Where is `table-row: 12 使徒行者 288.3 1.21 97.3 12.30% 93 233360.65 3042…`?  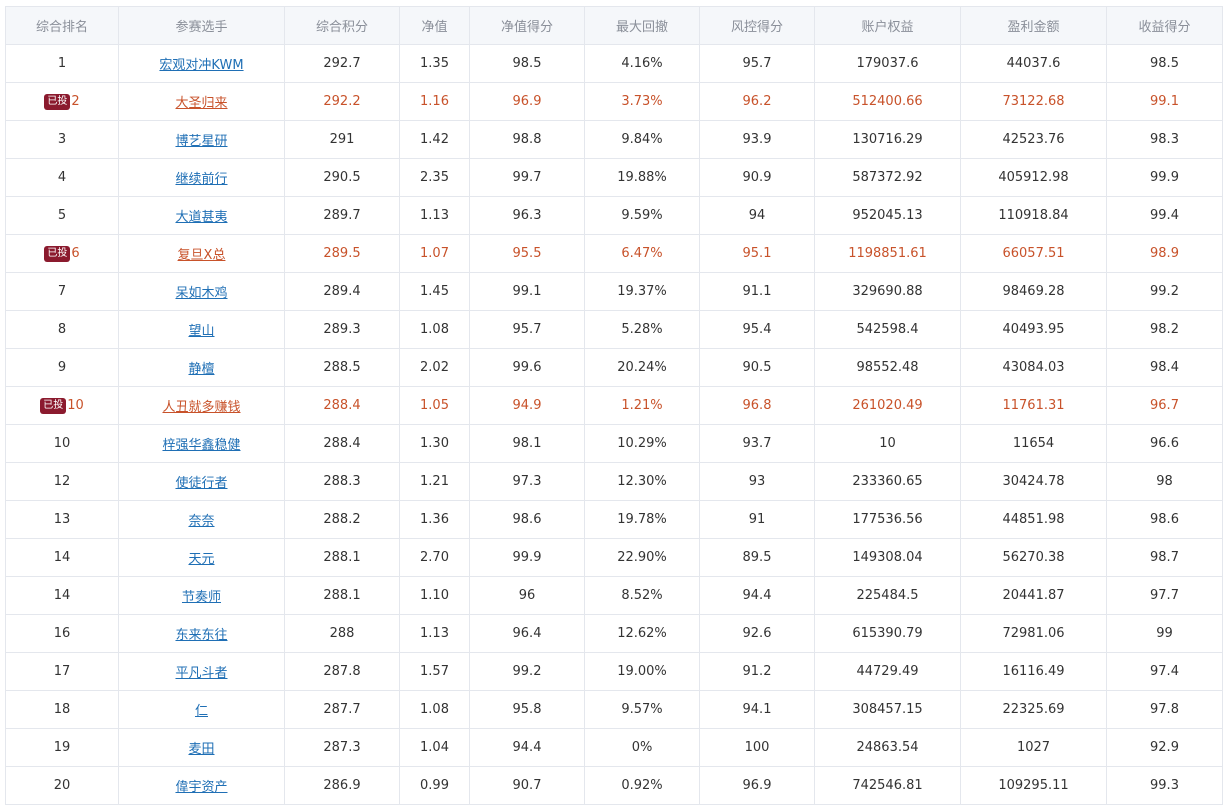
table-row: 12 使徒行者 288.3 1.21 97.3 12.30% 93 233360.65 3042… is located at coordinates (614, 481).